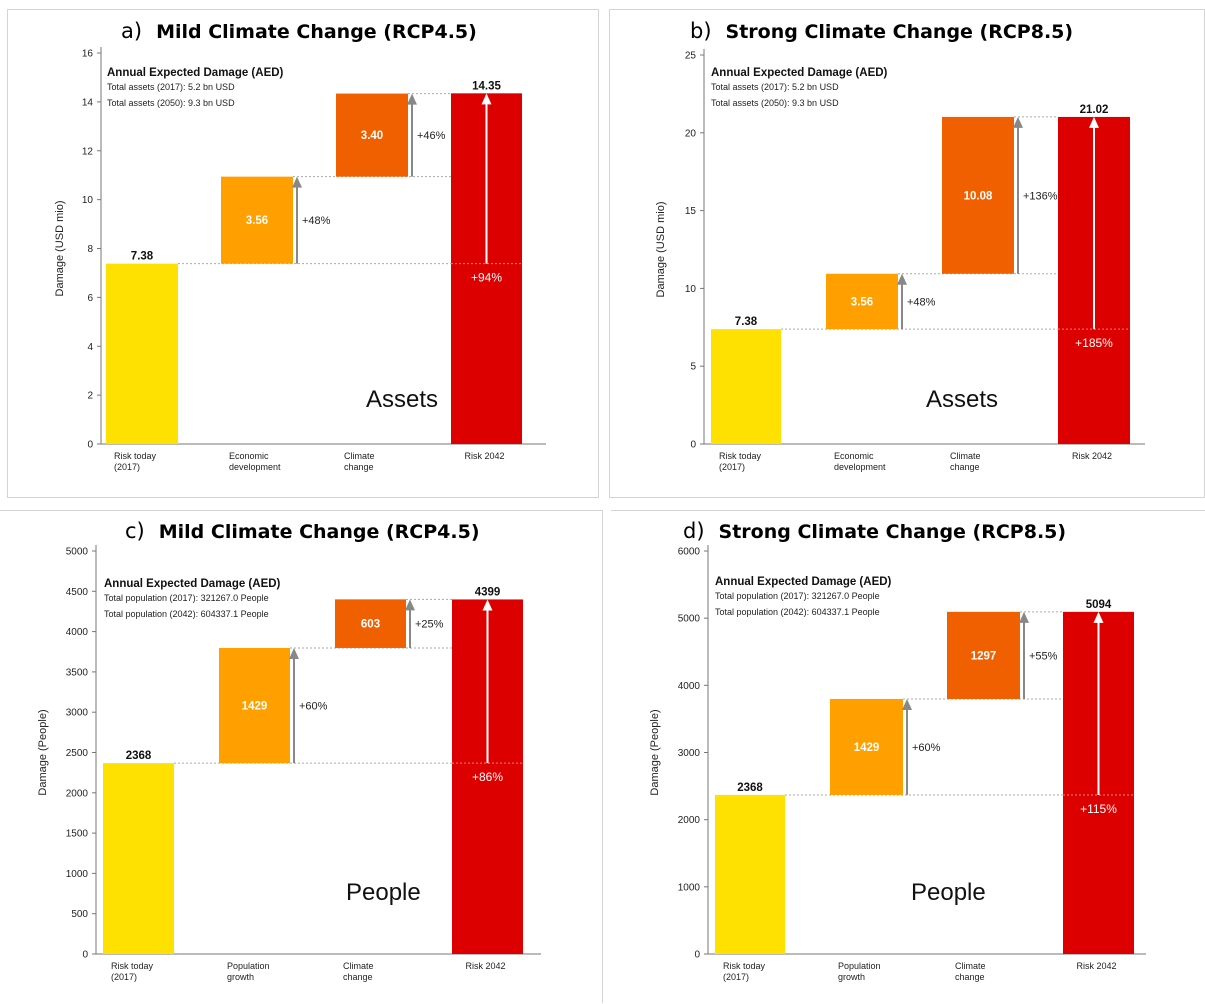 The width and height of the screenshot is (1205, 1004). I want to click on y-tick-label: 500, so click(79, 914).